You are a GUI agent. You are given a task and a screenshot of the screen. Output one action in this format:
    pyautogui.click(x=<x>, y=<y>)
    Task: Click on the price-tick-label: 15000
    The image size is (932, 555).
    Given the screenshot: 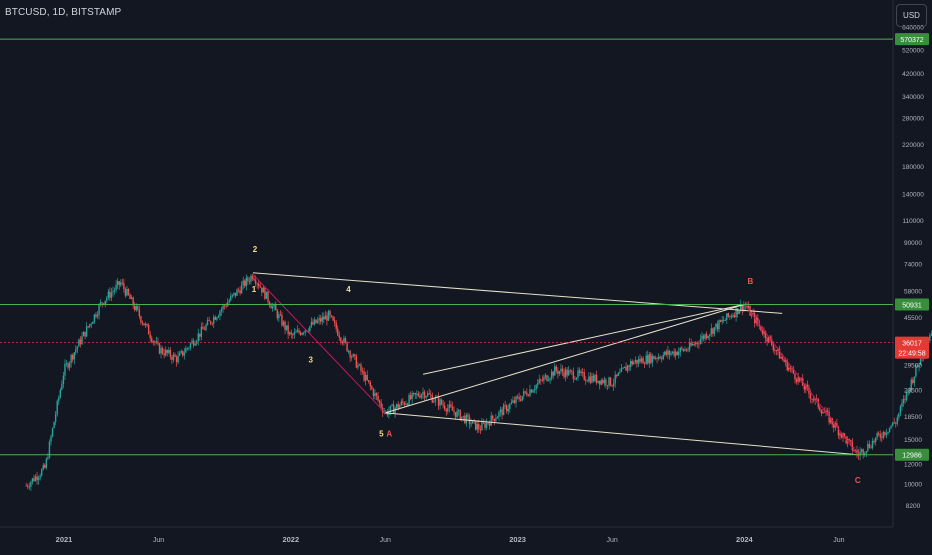 What is the action you would take?
    pyautogui.click(x=913, y=440)
    